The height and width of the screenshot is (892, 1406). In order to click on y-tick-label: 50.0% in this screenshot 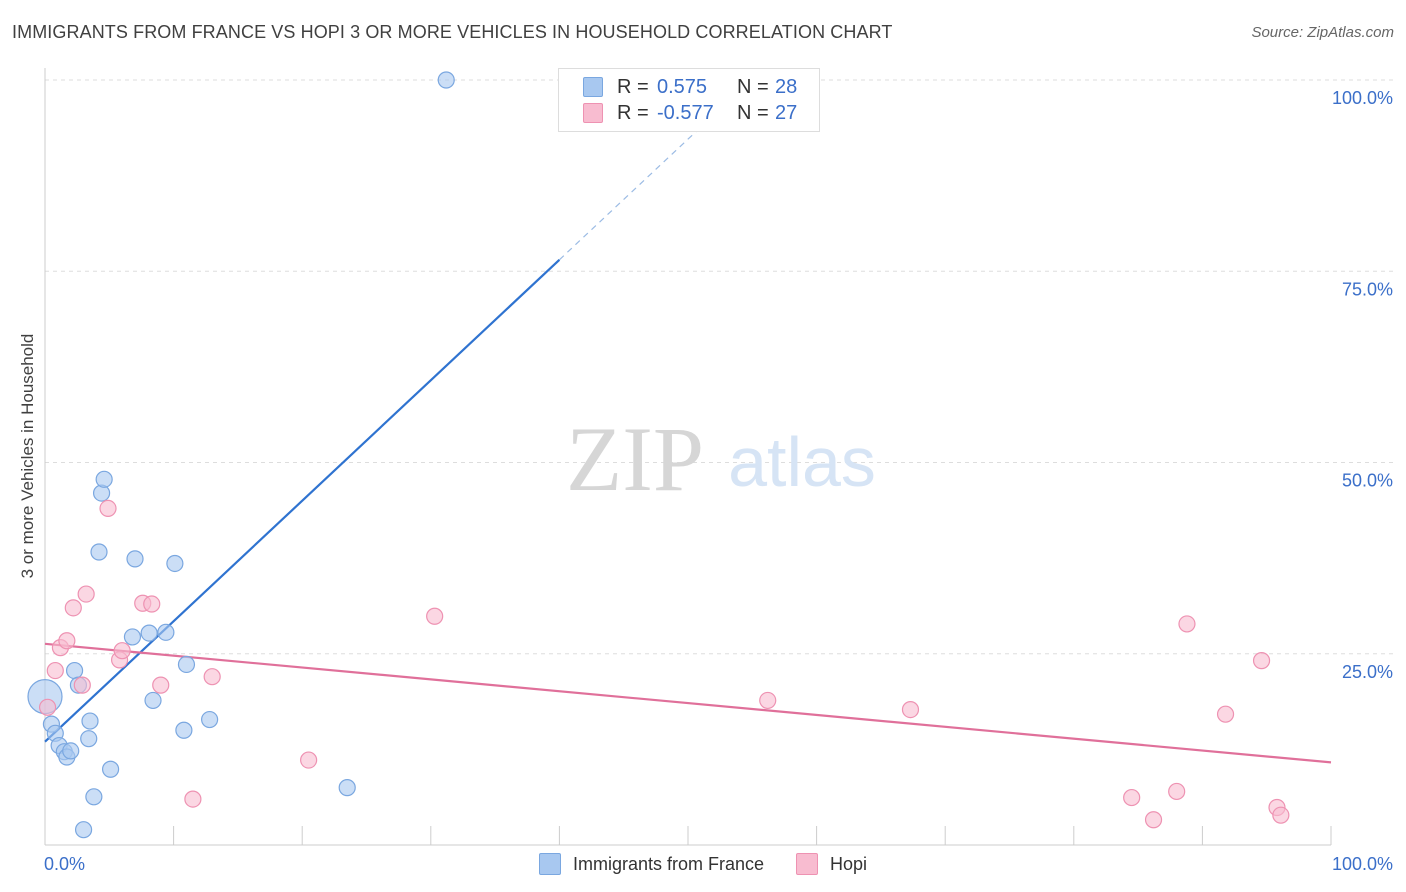, I will do `click(1367, 481)`.